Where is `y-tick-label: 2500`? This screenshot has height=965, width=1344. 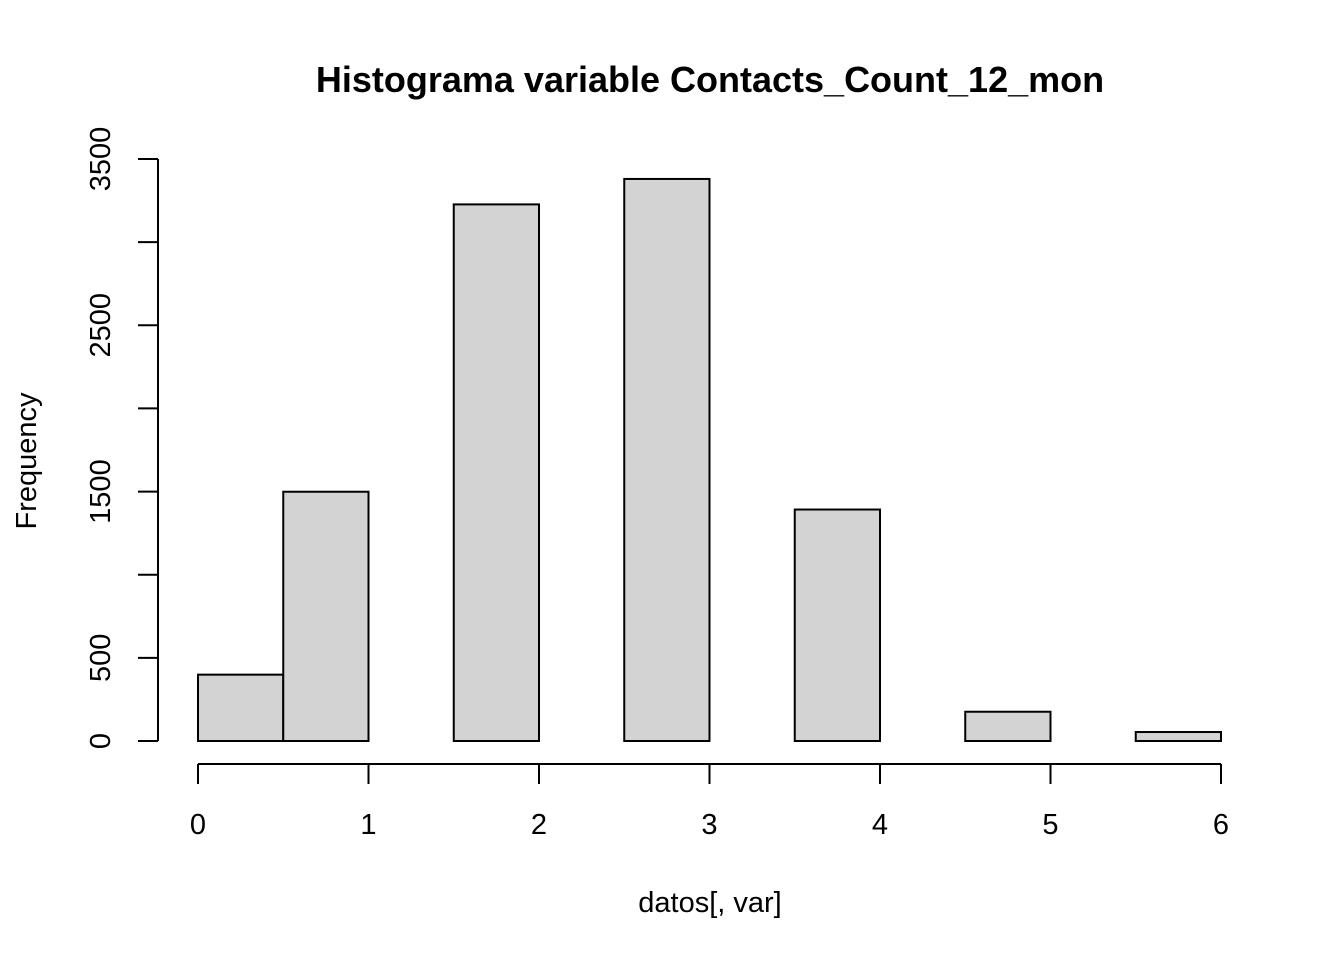
y-tick-label: 2500 is located at coordinates (101, 325).